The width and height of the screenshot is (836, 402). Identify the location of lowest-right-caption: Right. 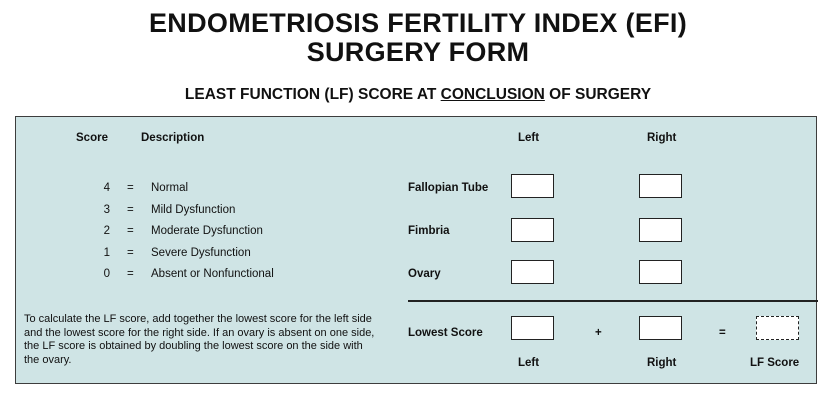
(662, 363).